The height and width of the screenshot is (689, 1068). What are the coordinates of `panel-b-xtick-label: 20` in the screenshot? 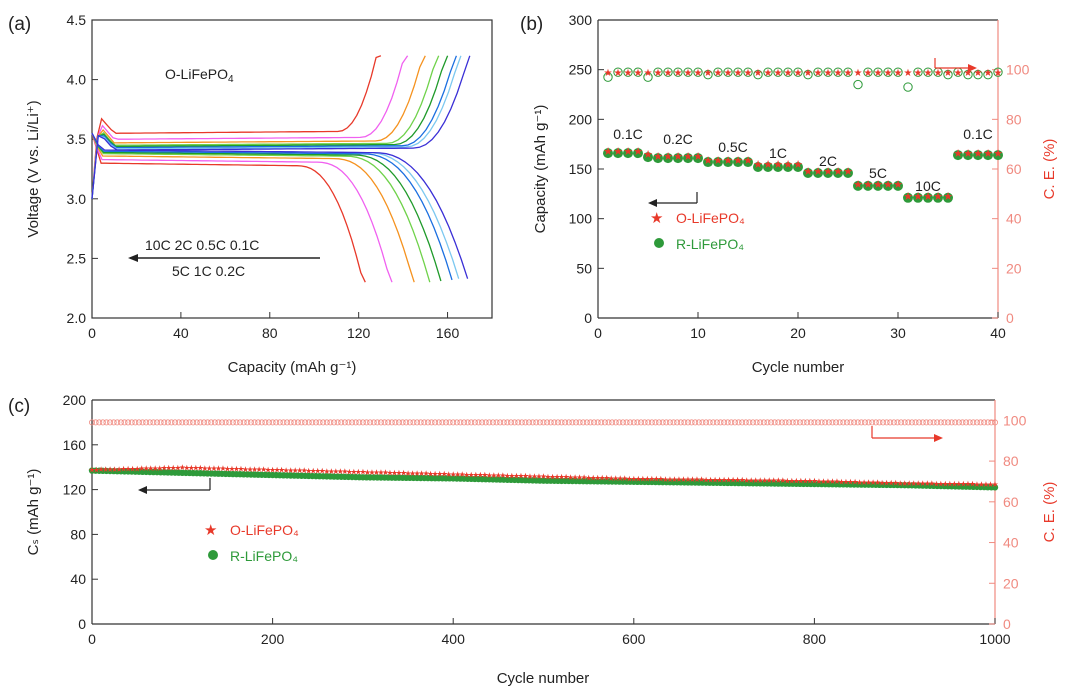 It's located at (798, 333).